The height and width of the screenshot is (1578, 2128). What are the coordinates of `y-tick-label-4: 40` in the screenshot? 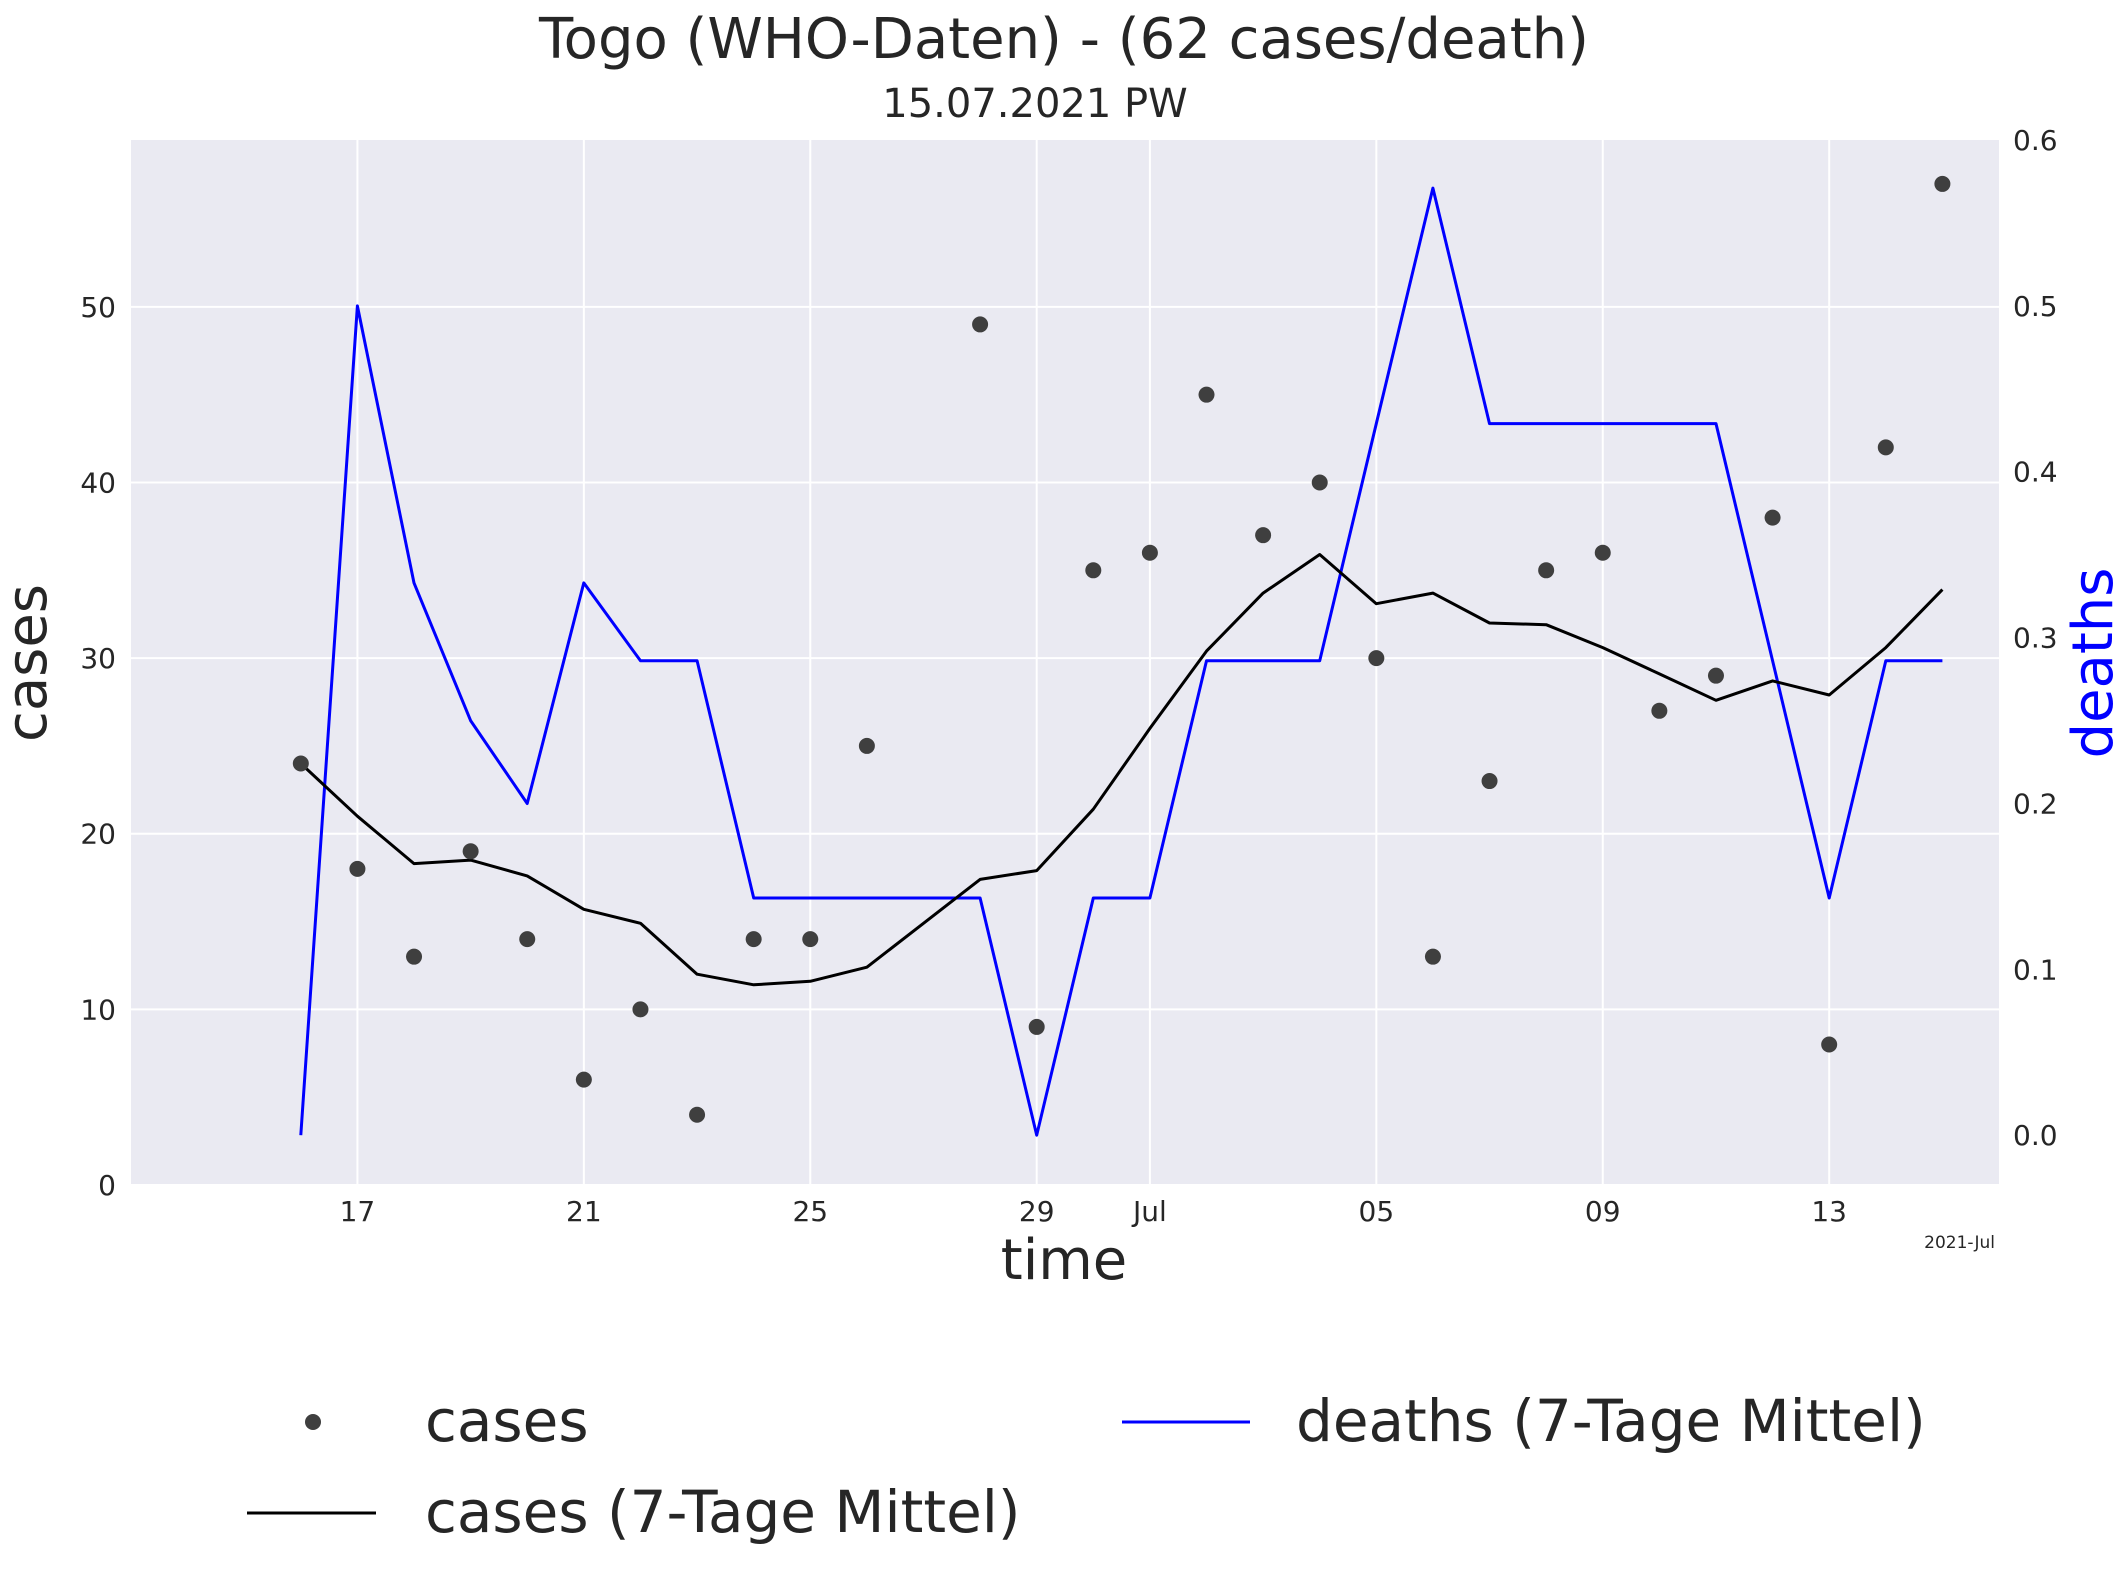 It's located at (98, 482).